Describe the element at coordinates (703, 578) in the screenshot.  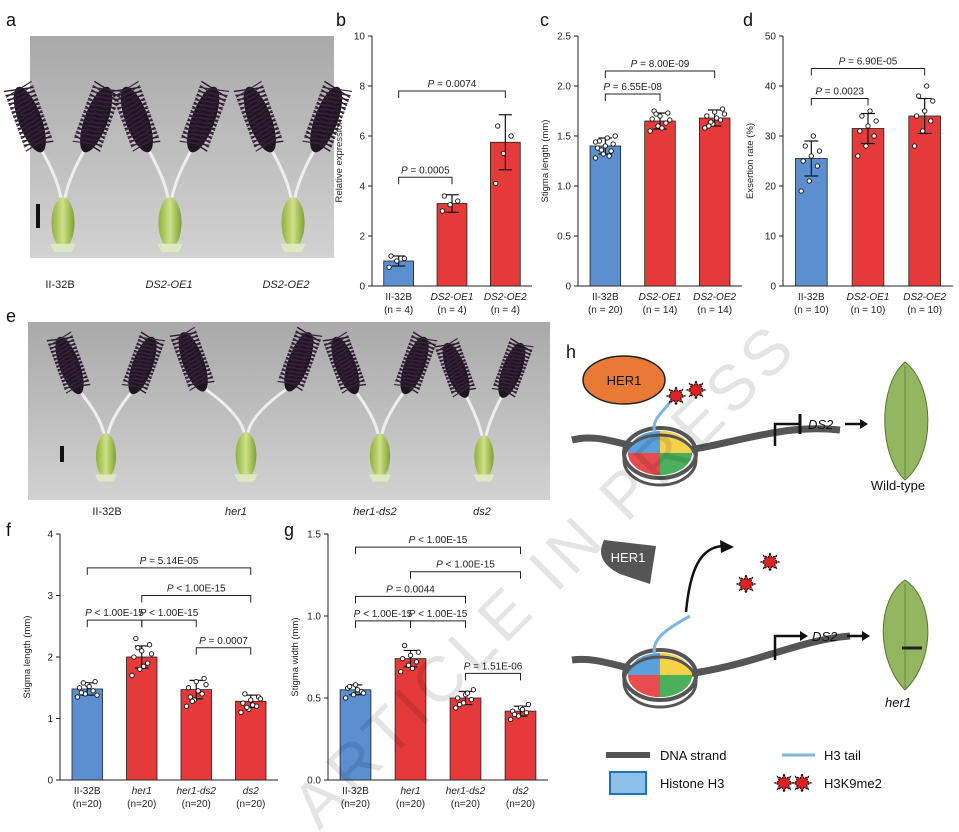
I see `demethylation-arrow` at that location.